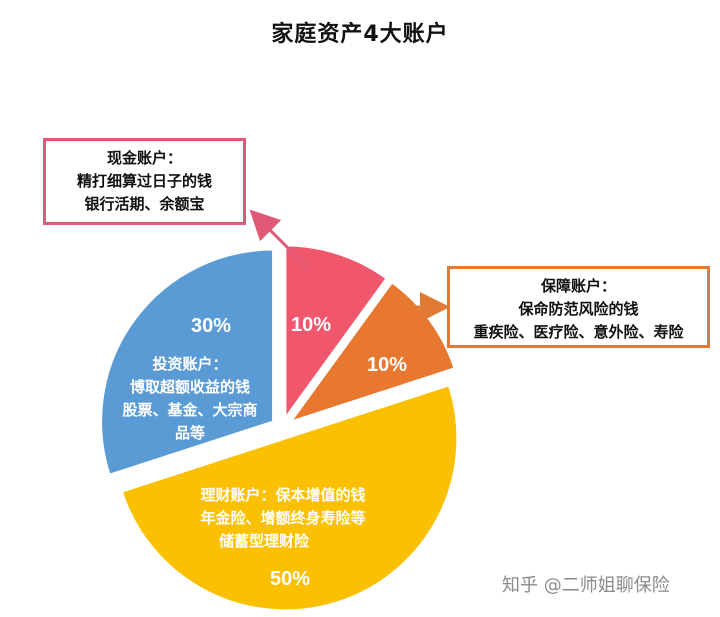 The width and height of the screenshot is (720, 617). I want to click on slice-label-invest: 30%, so click(211, 326).